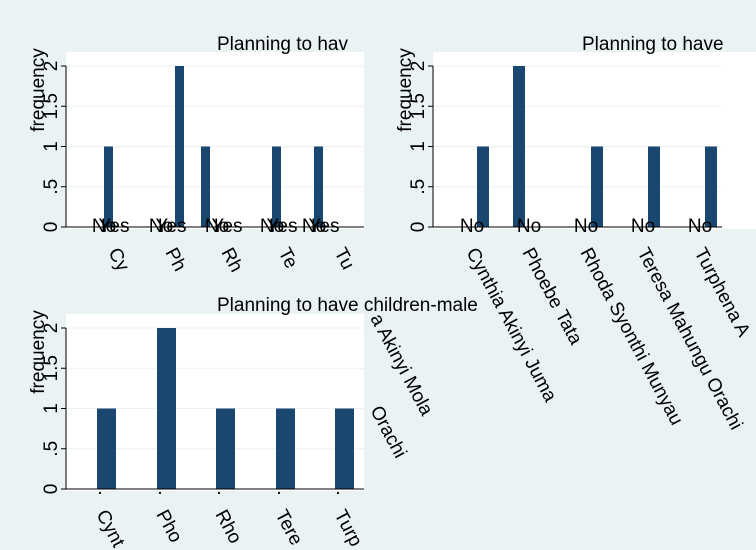 Image resolution: width=756 pixels, height=550 pixels. What do you see at coordinates (282, 44) in the screenshot?
I see `chart-title-1: Planning to hav` at bounding box center [282, 44].